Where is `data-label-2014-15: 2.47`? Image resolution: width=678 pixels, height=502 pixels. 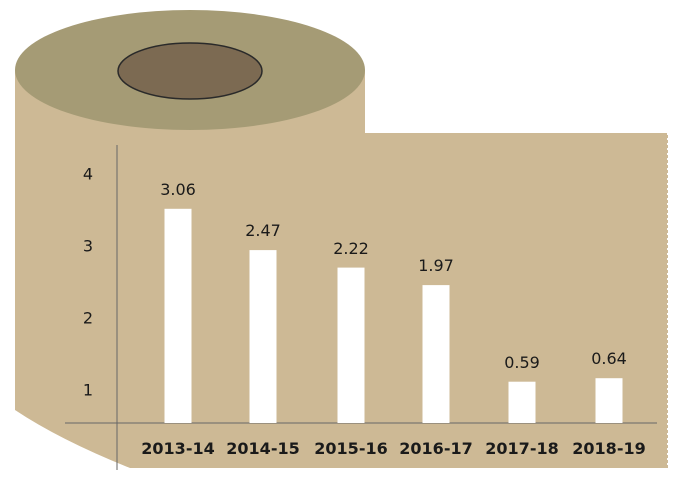
data-label-2014-15: 2.47 is located at coordinates (263, 231).